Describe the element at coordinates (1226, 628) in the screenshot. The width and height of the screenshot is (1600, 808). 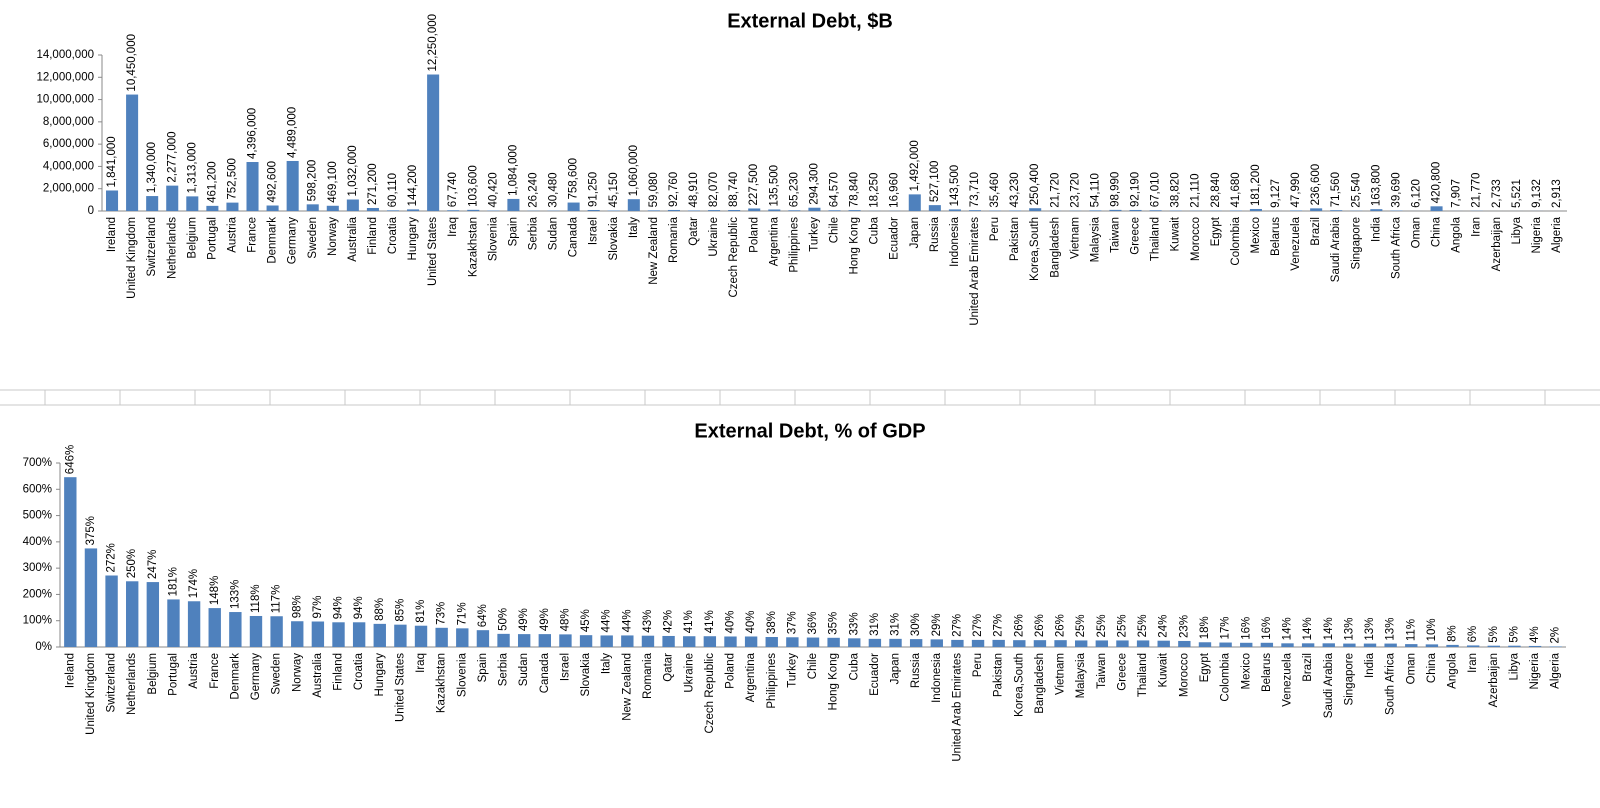
I see `data-label: 17%` at that location.